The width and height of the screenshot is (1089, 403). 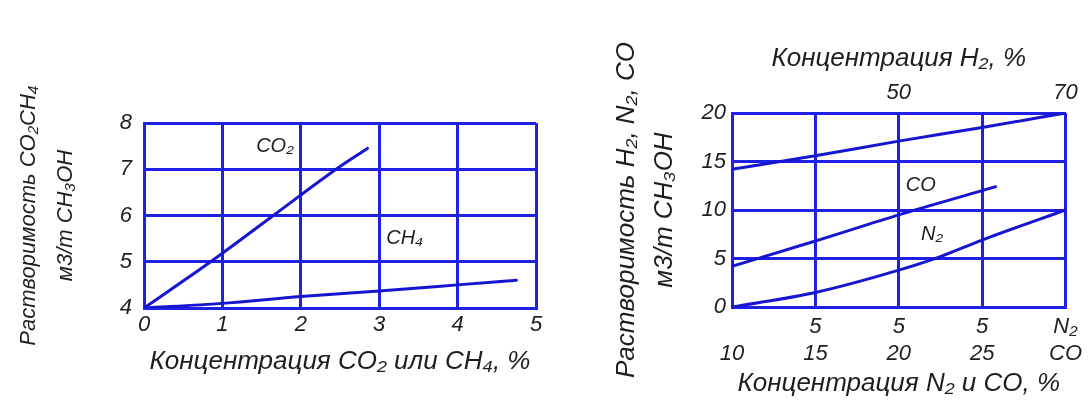 What do you see at coordinates (932, 232) in the screenshot?
I see `series-label: N₂` at bounding box center [932, 232].